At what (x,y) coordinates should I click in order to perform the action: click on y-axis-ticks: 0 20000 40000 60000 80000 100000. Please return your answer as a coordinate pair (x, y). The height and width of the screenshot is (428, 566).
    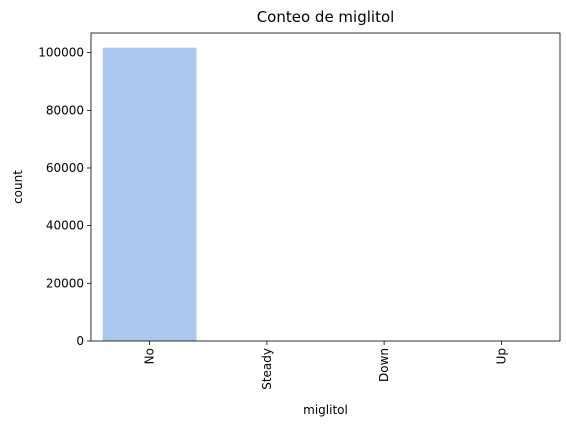
    Looking at the image, I should click on (64, 197).